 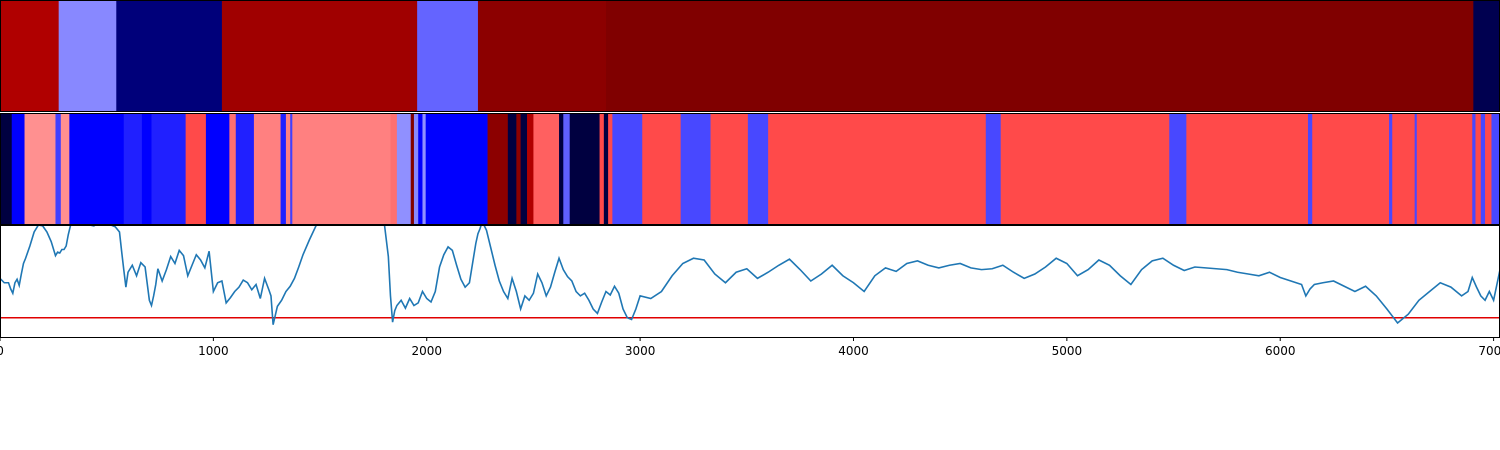 I want to click on x-tick-label: 3000, so click(x=640, y=351).